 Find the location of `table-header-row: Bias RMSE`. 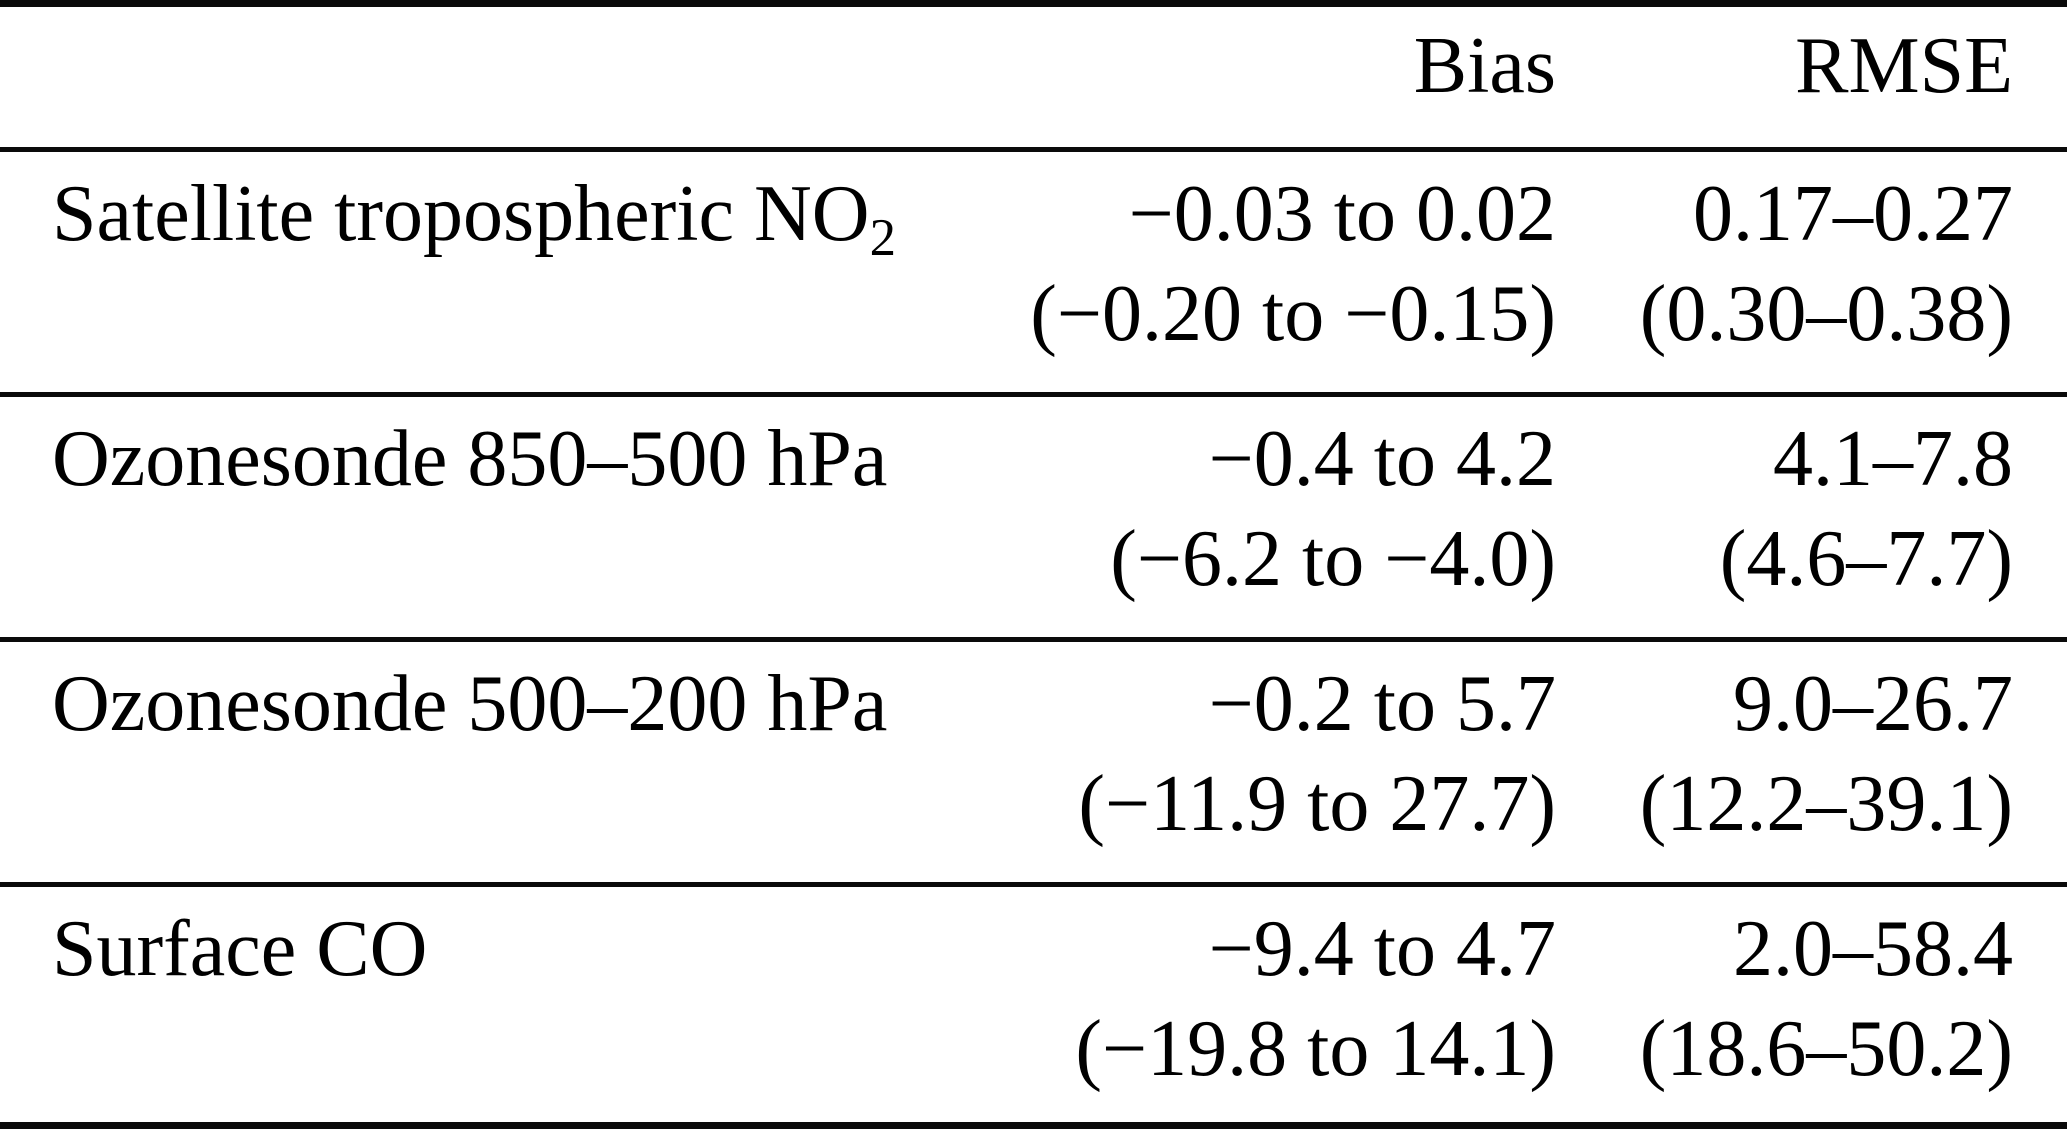

table-header-row: Bias RMSE is located at coordinates (1033, 77).